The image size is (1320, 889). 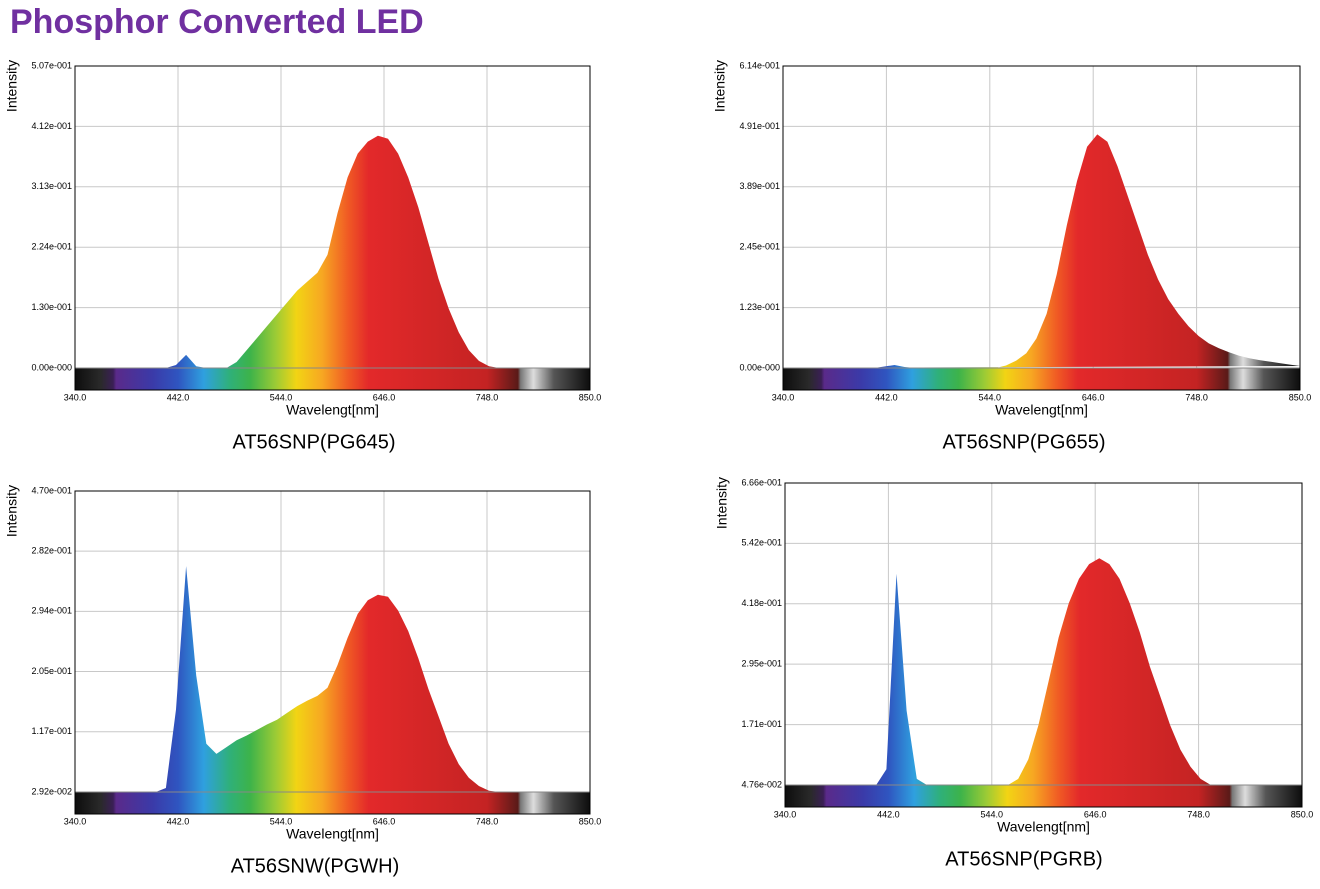 I want to click on y-tick-label: 4.91e-001, so click(x=759, y=126).